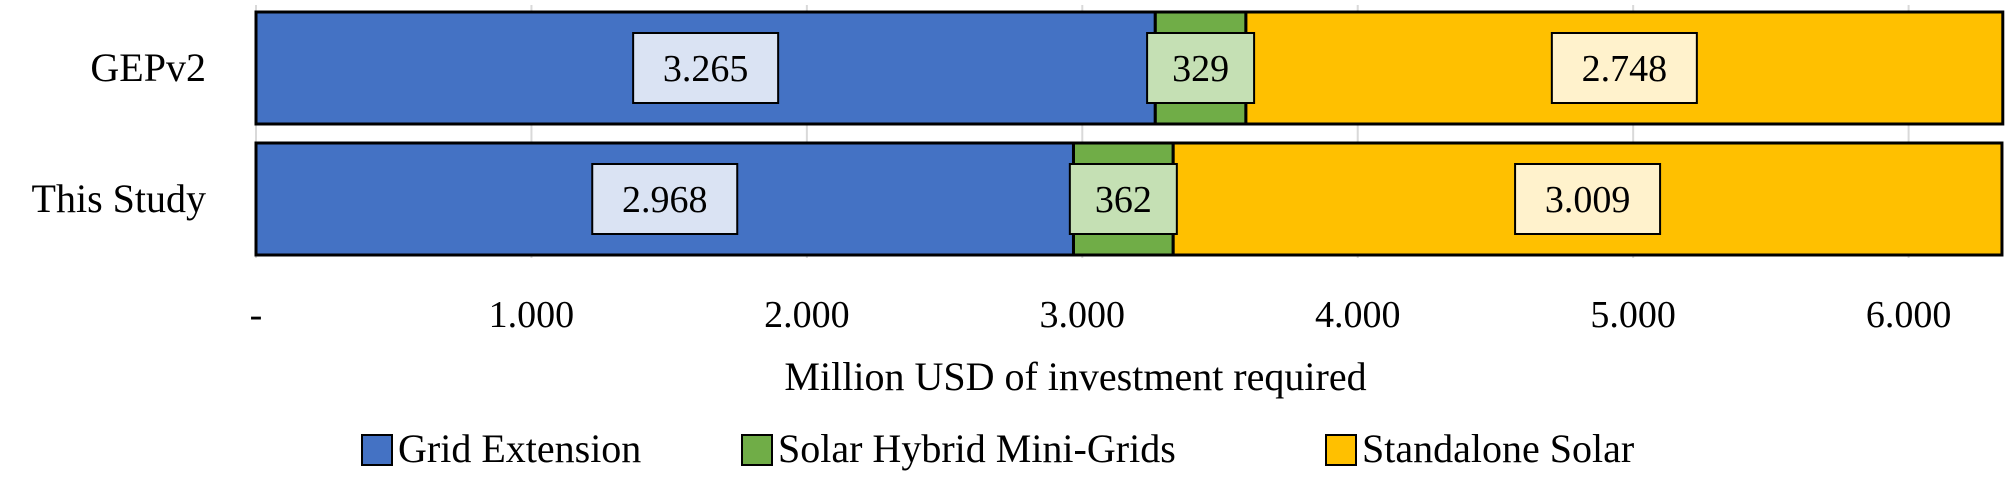 The image size is (2010, 488). Describe the element at coordinates (1498, 448) in the screenshot. I see `legend-label: Standalone Solar` at that location.